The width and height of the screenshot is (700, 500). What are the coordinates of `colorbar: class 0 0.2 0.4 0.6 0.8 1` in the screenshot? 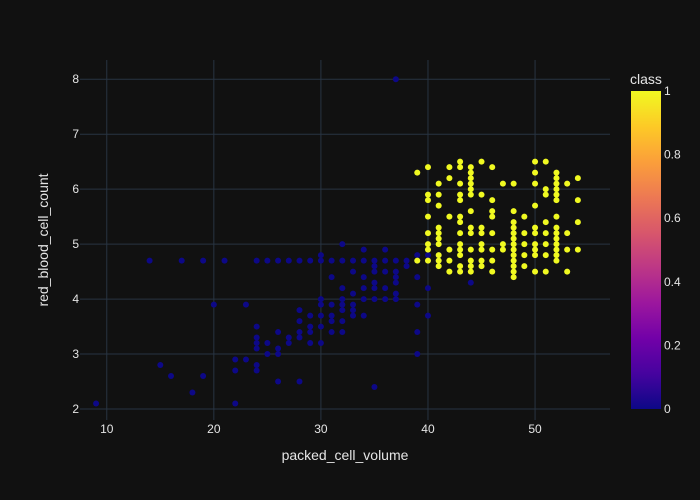 It's located at (655, 243).